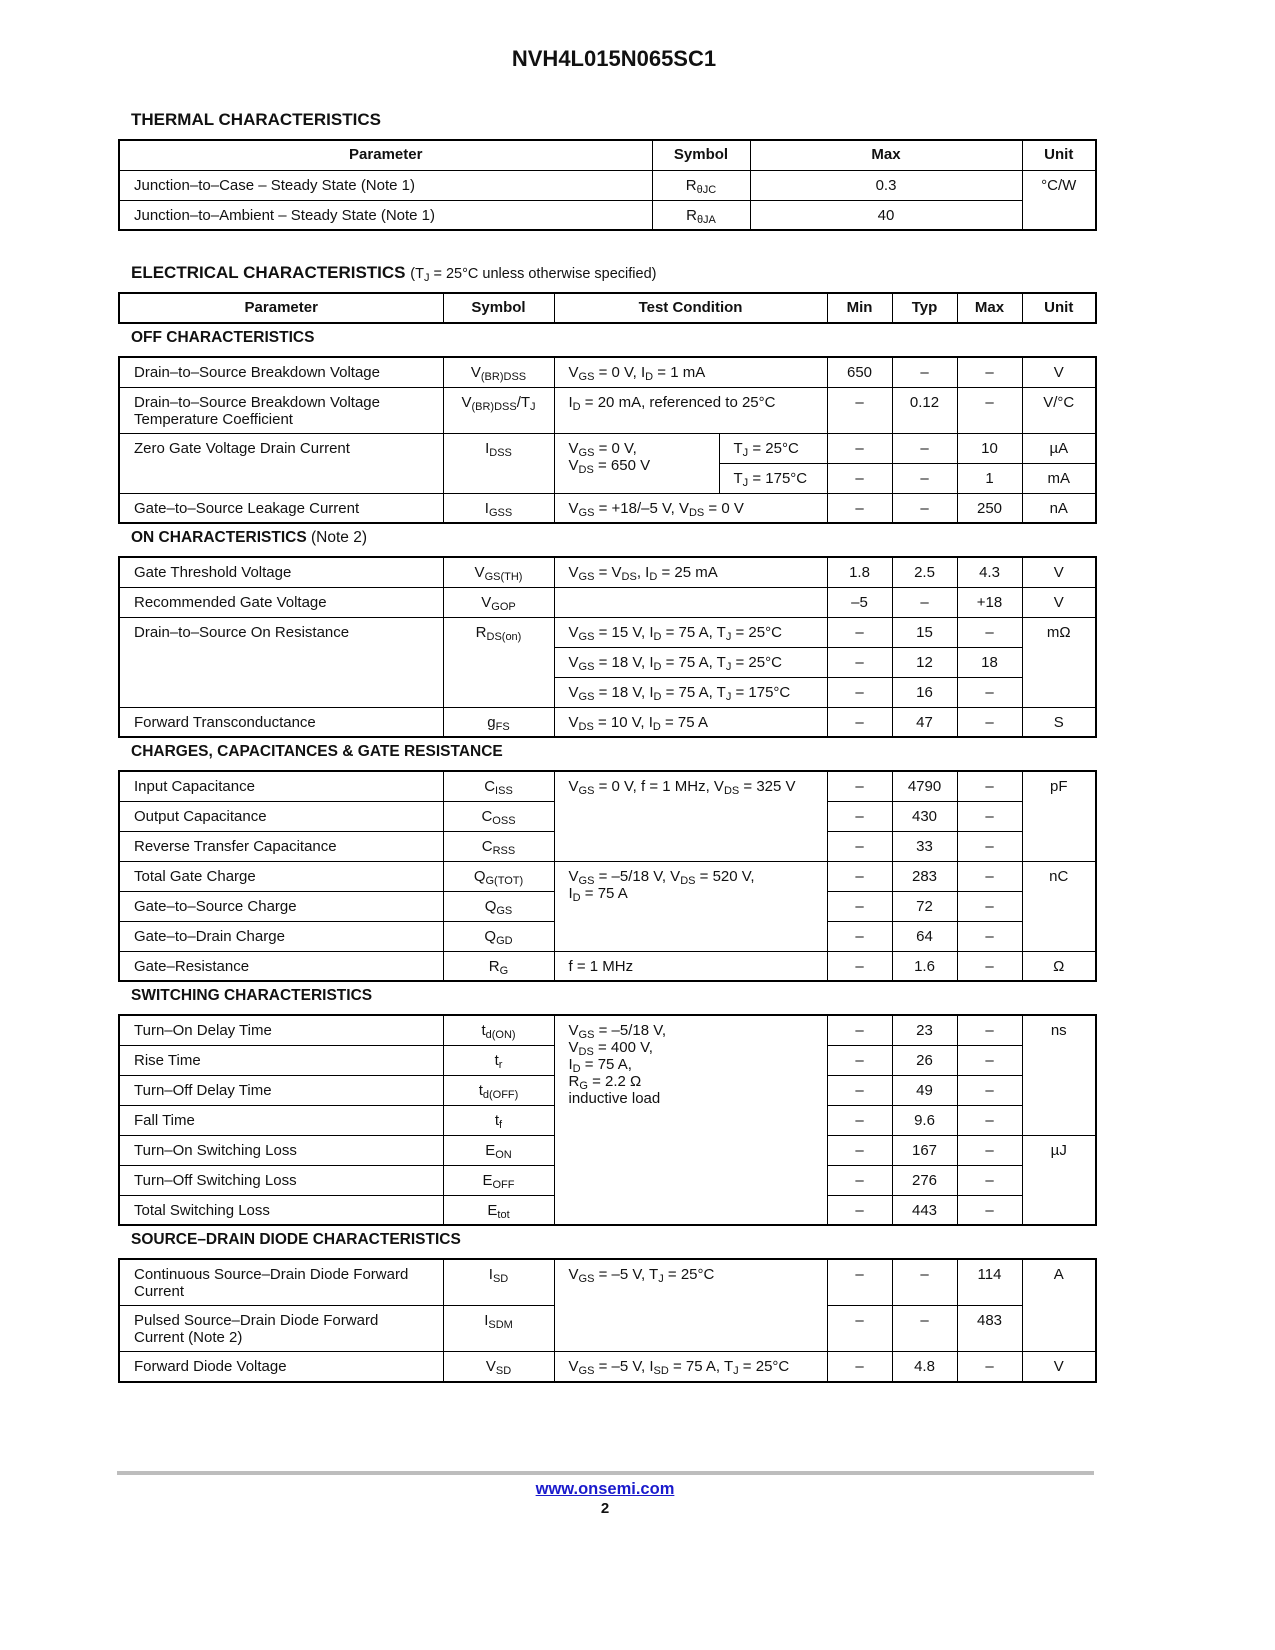 This screenshot has width=1275, height=1650. I want to click on typ-cell: 167, so click(924, 1150).